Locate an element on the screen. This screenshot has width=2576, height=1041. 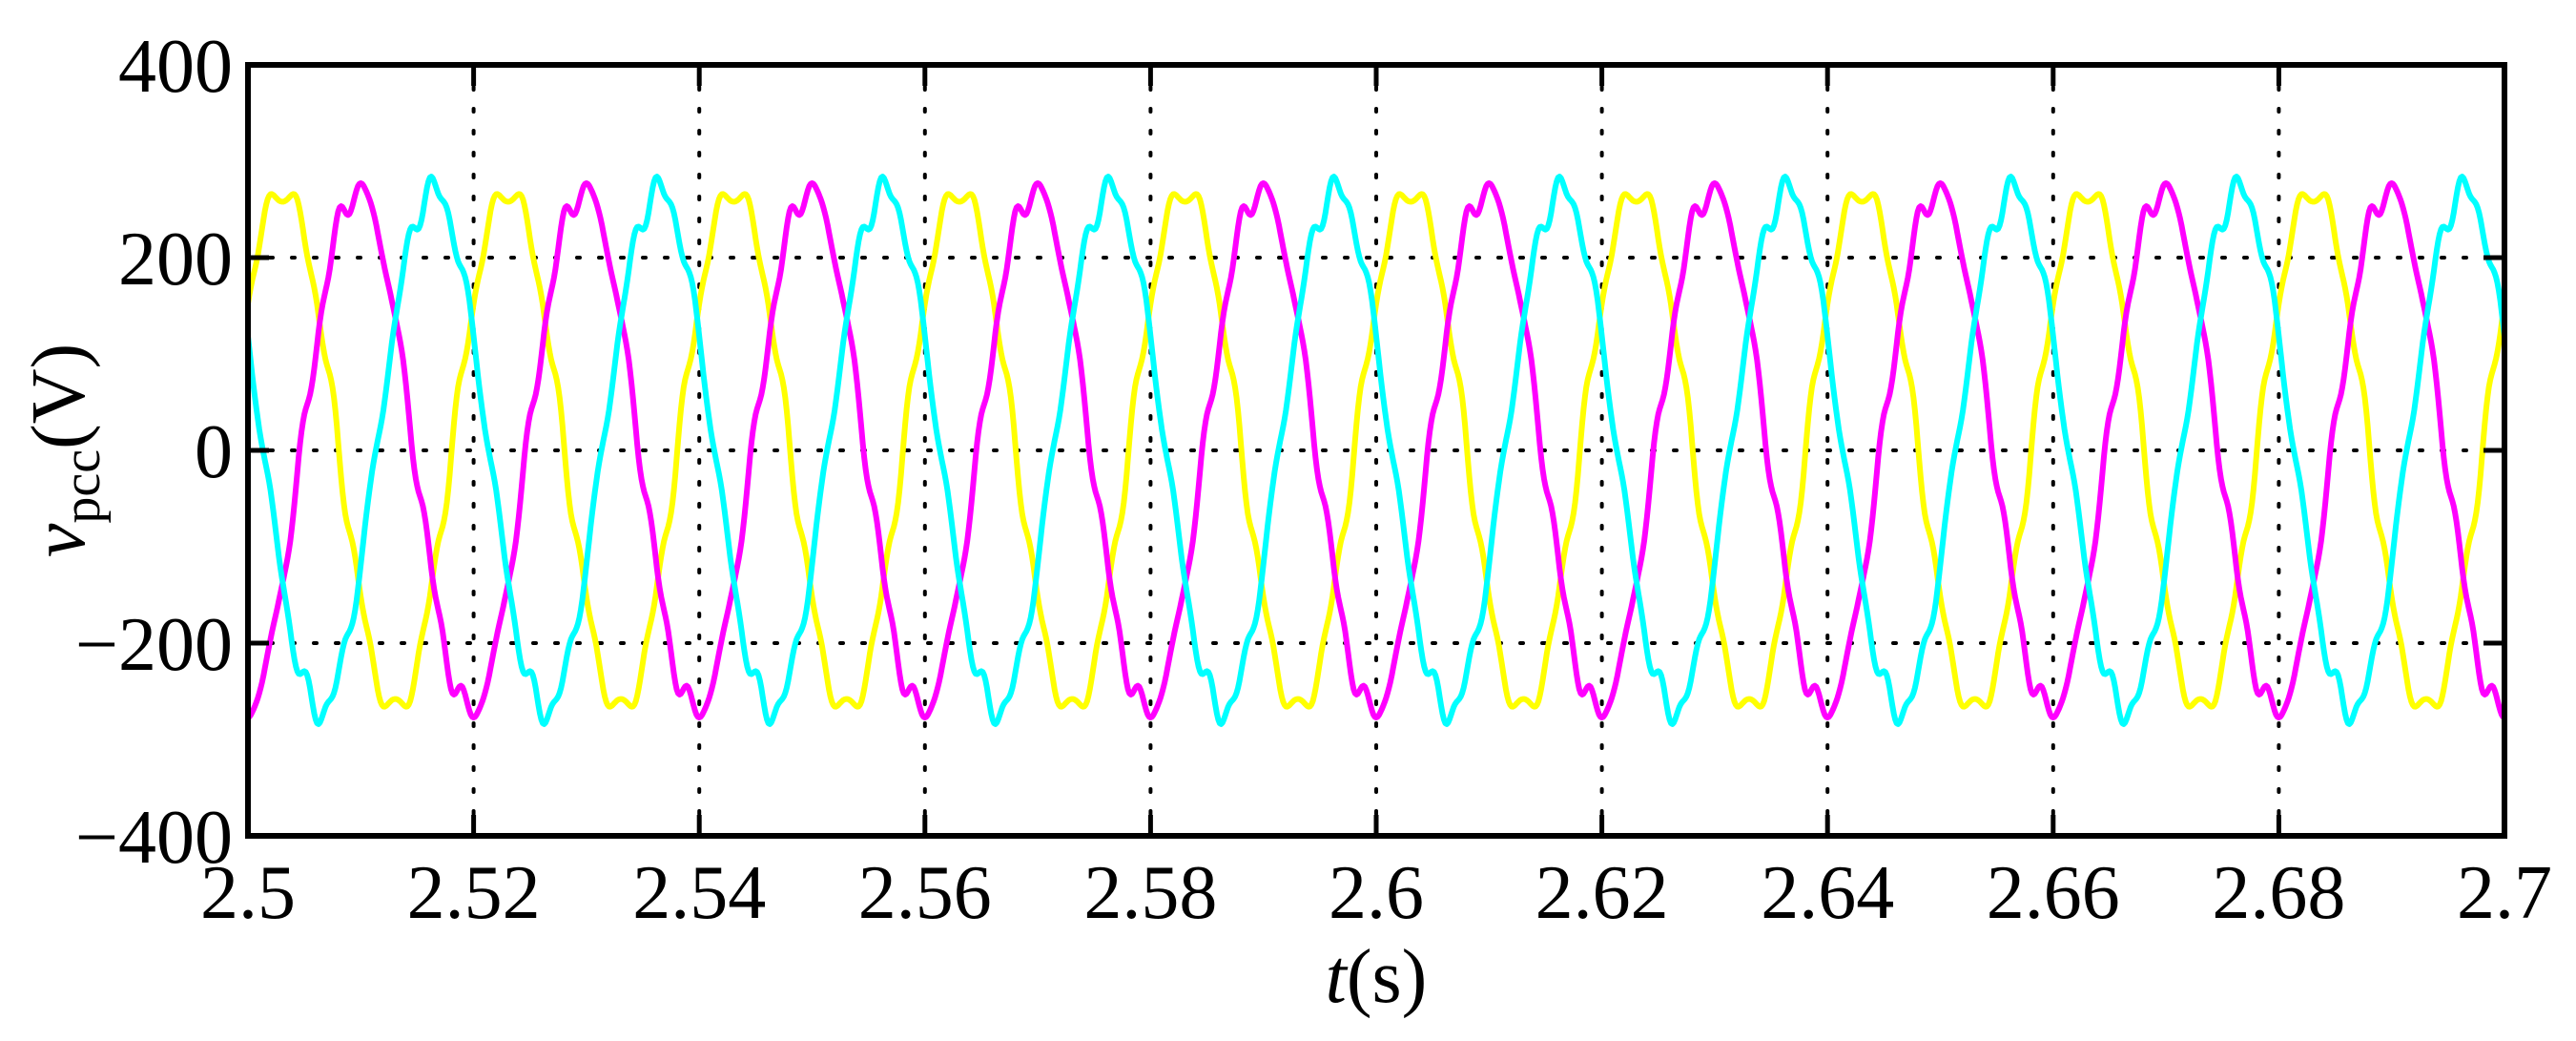
x-tick-label: 2.64 is located at coordinates (1827, 893).